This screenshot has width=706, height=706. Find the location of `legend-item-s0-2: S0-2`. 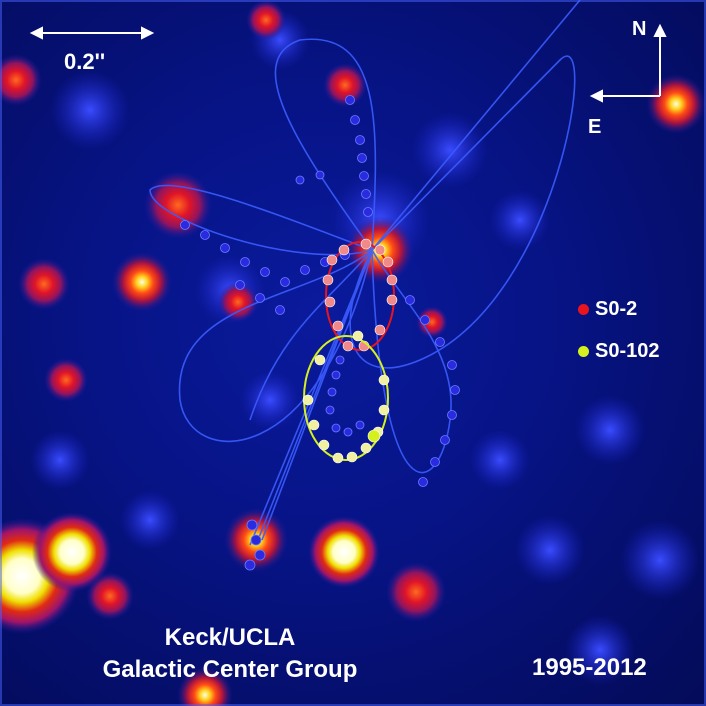

legend-item-s0-2: S0-2 is located at coordinates (607, 309).